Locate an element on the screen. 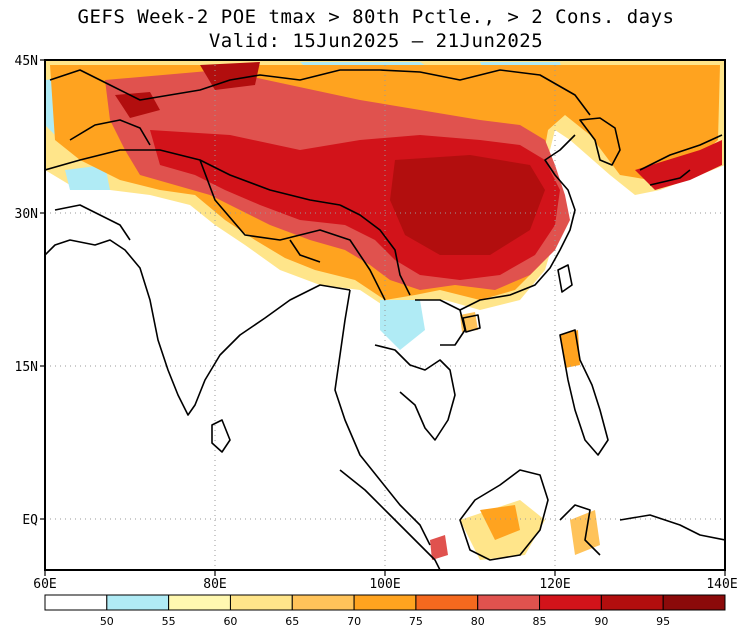  legend-label: 85 is located at coordinates (540, 621).